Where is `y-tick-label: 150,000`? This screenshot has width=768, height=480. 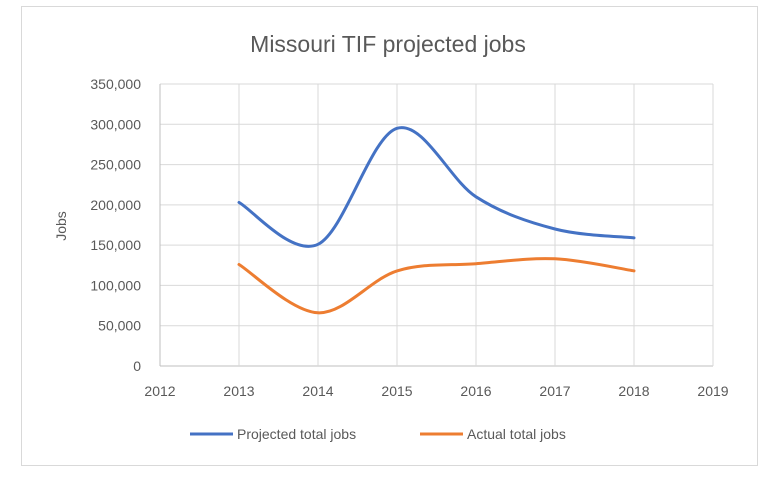
y-tick-label: 150,000 is located at coordinates (115, 245).